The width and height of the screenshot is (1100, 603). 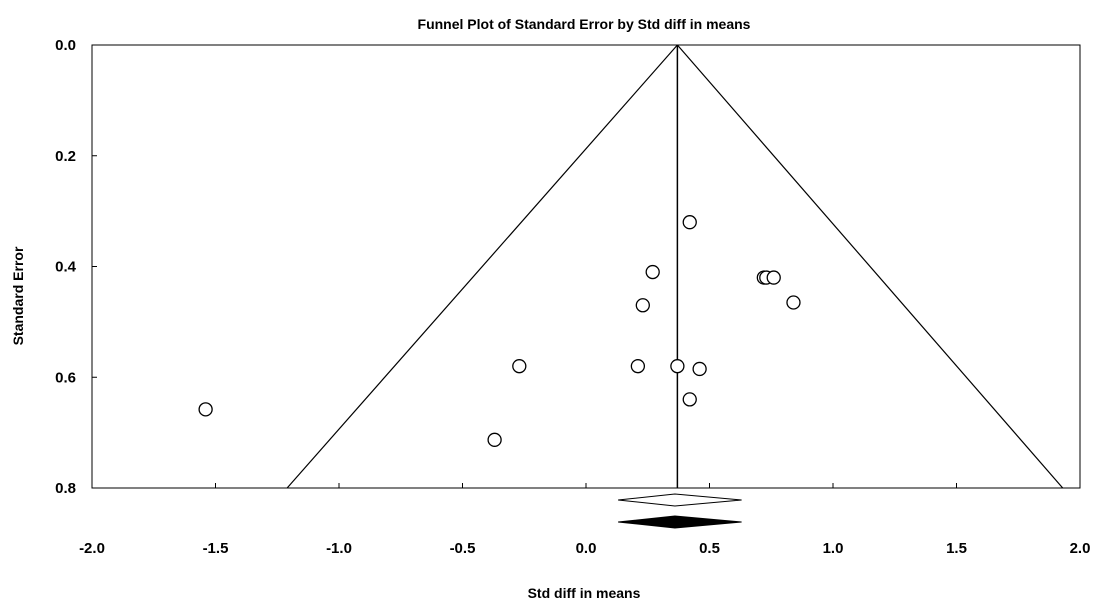 I want to click on y-tick-label: 0.2, so click(x=65, y=156).